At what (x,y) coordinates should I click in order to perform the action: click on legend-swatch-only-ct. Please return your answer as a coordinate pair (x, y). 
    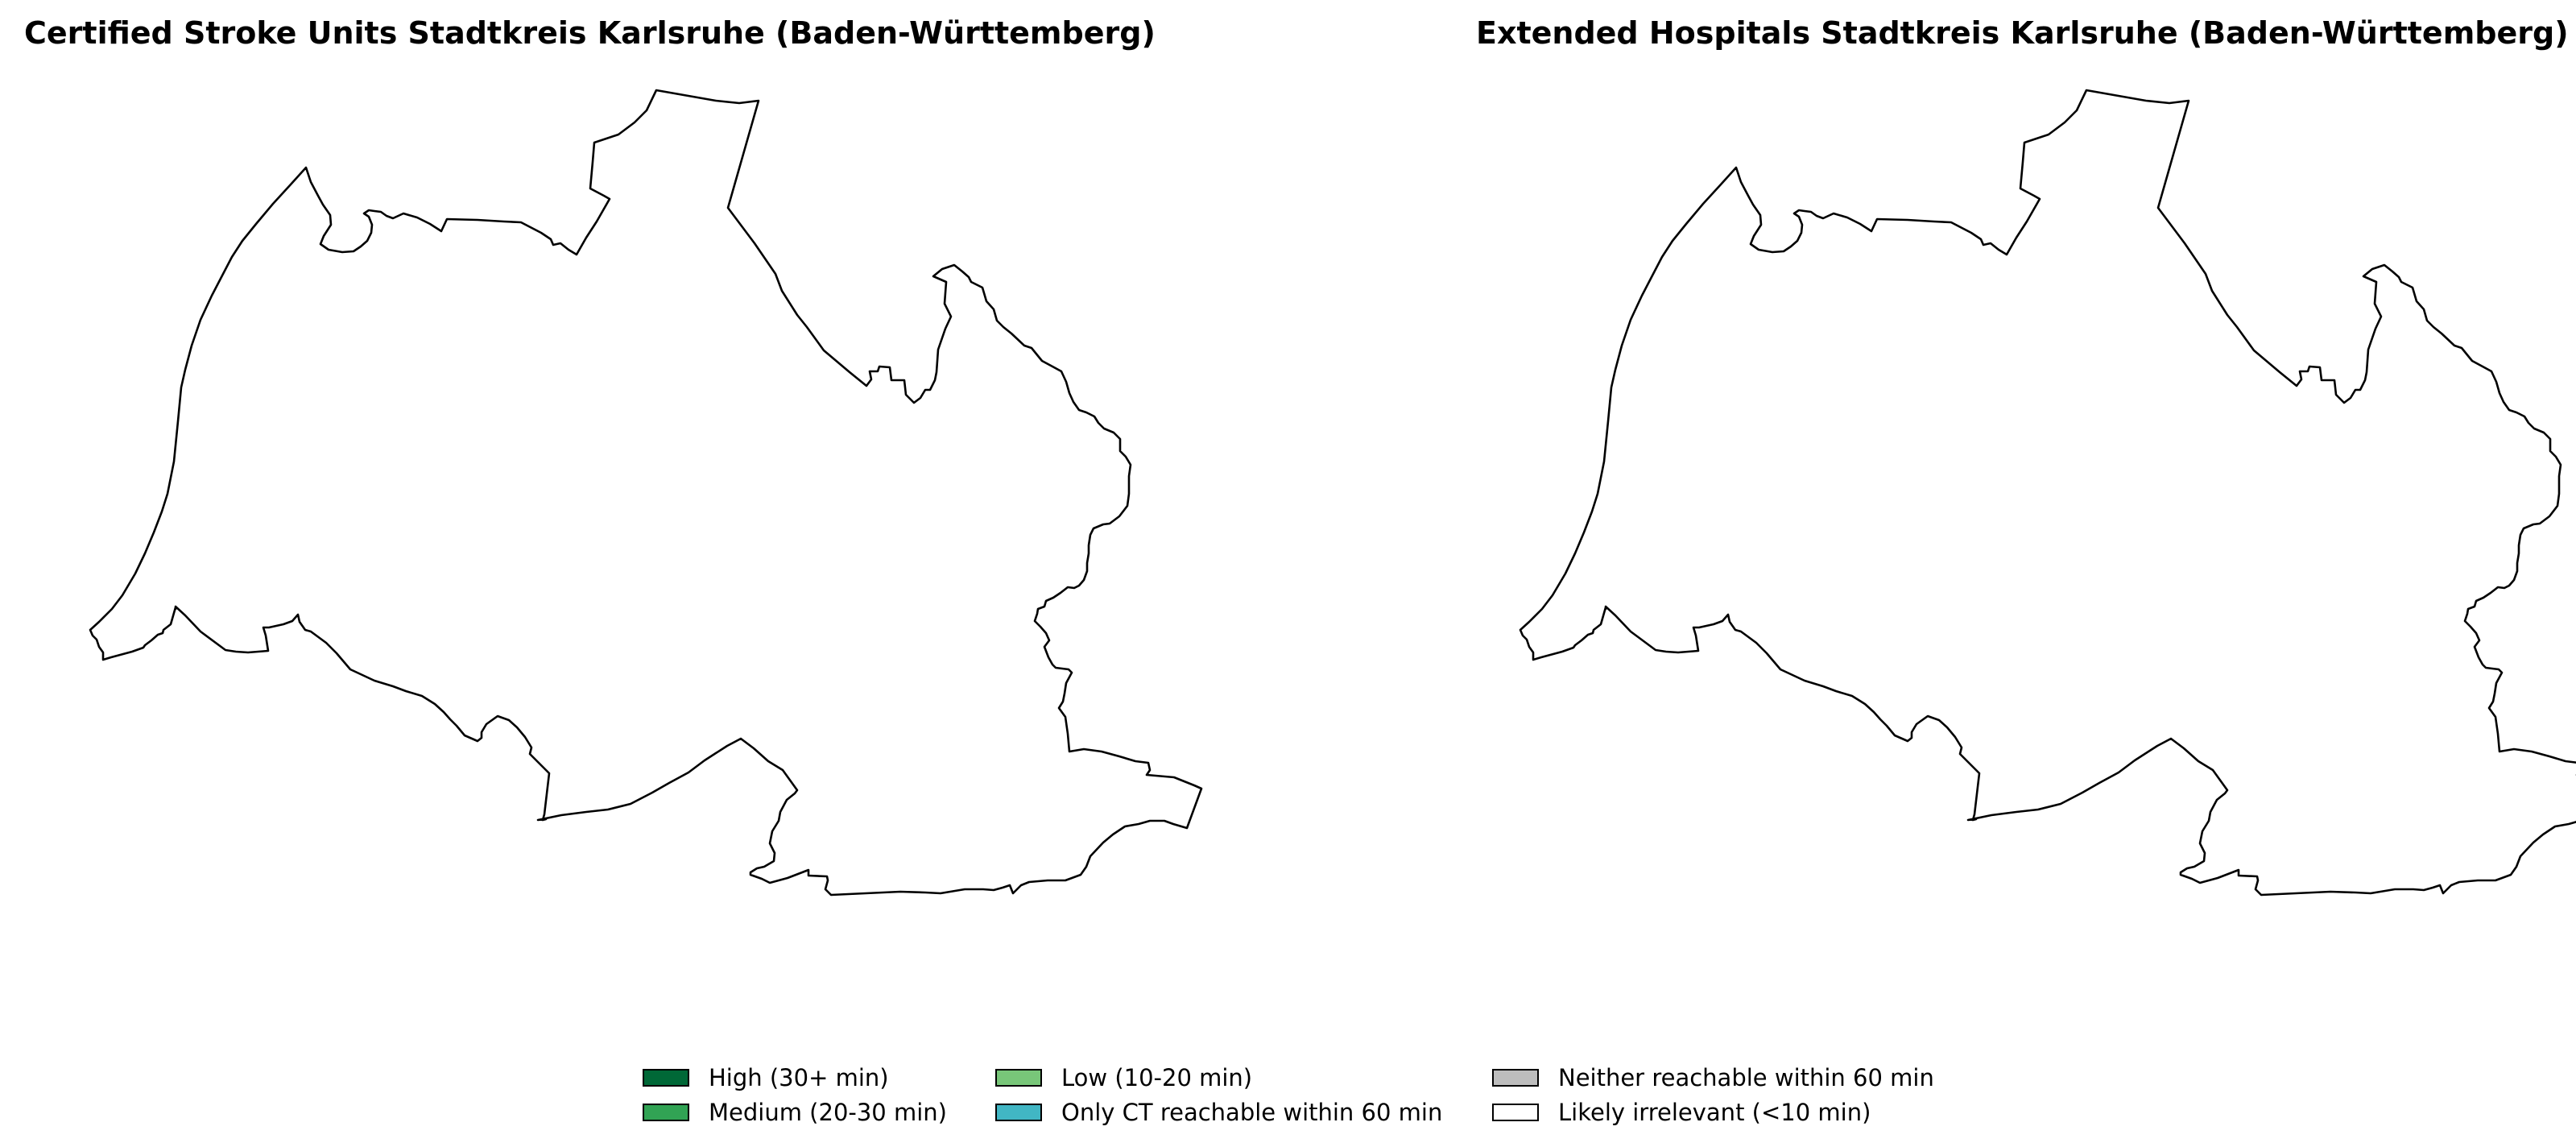
    Looking at the image, I should click on (1019, 1112).